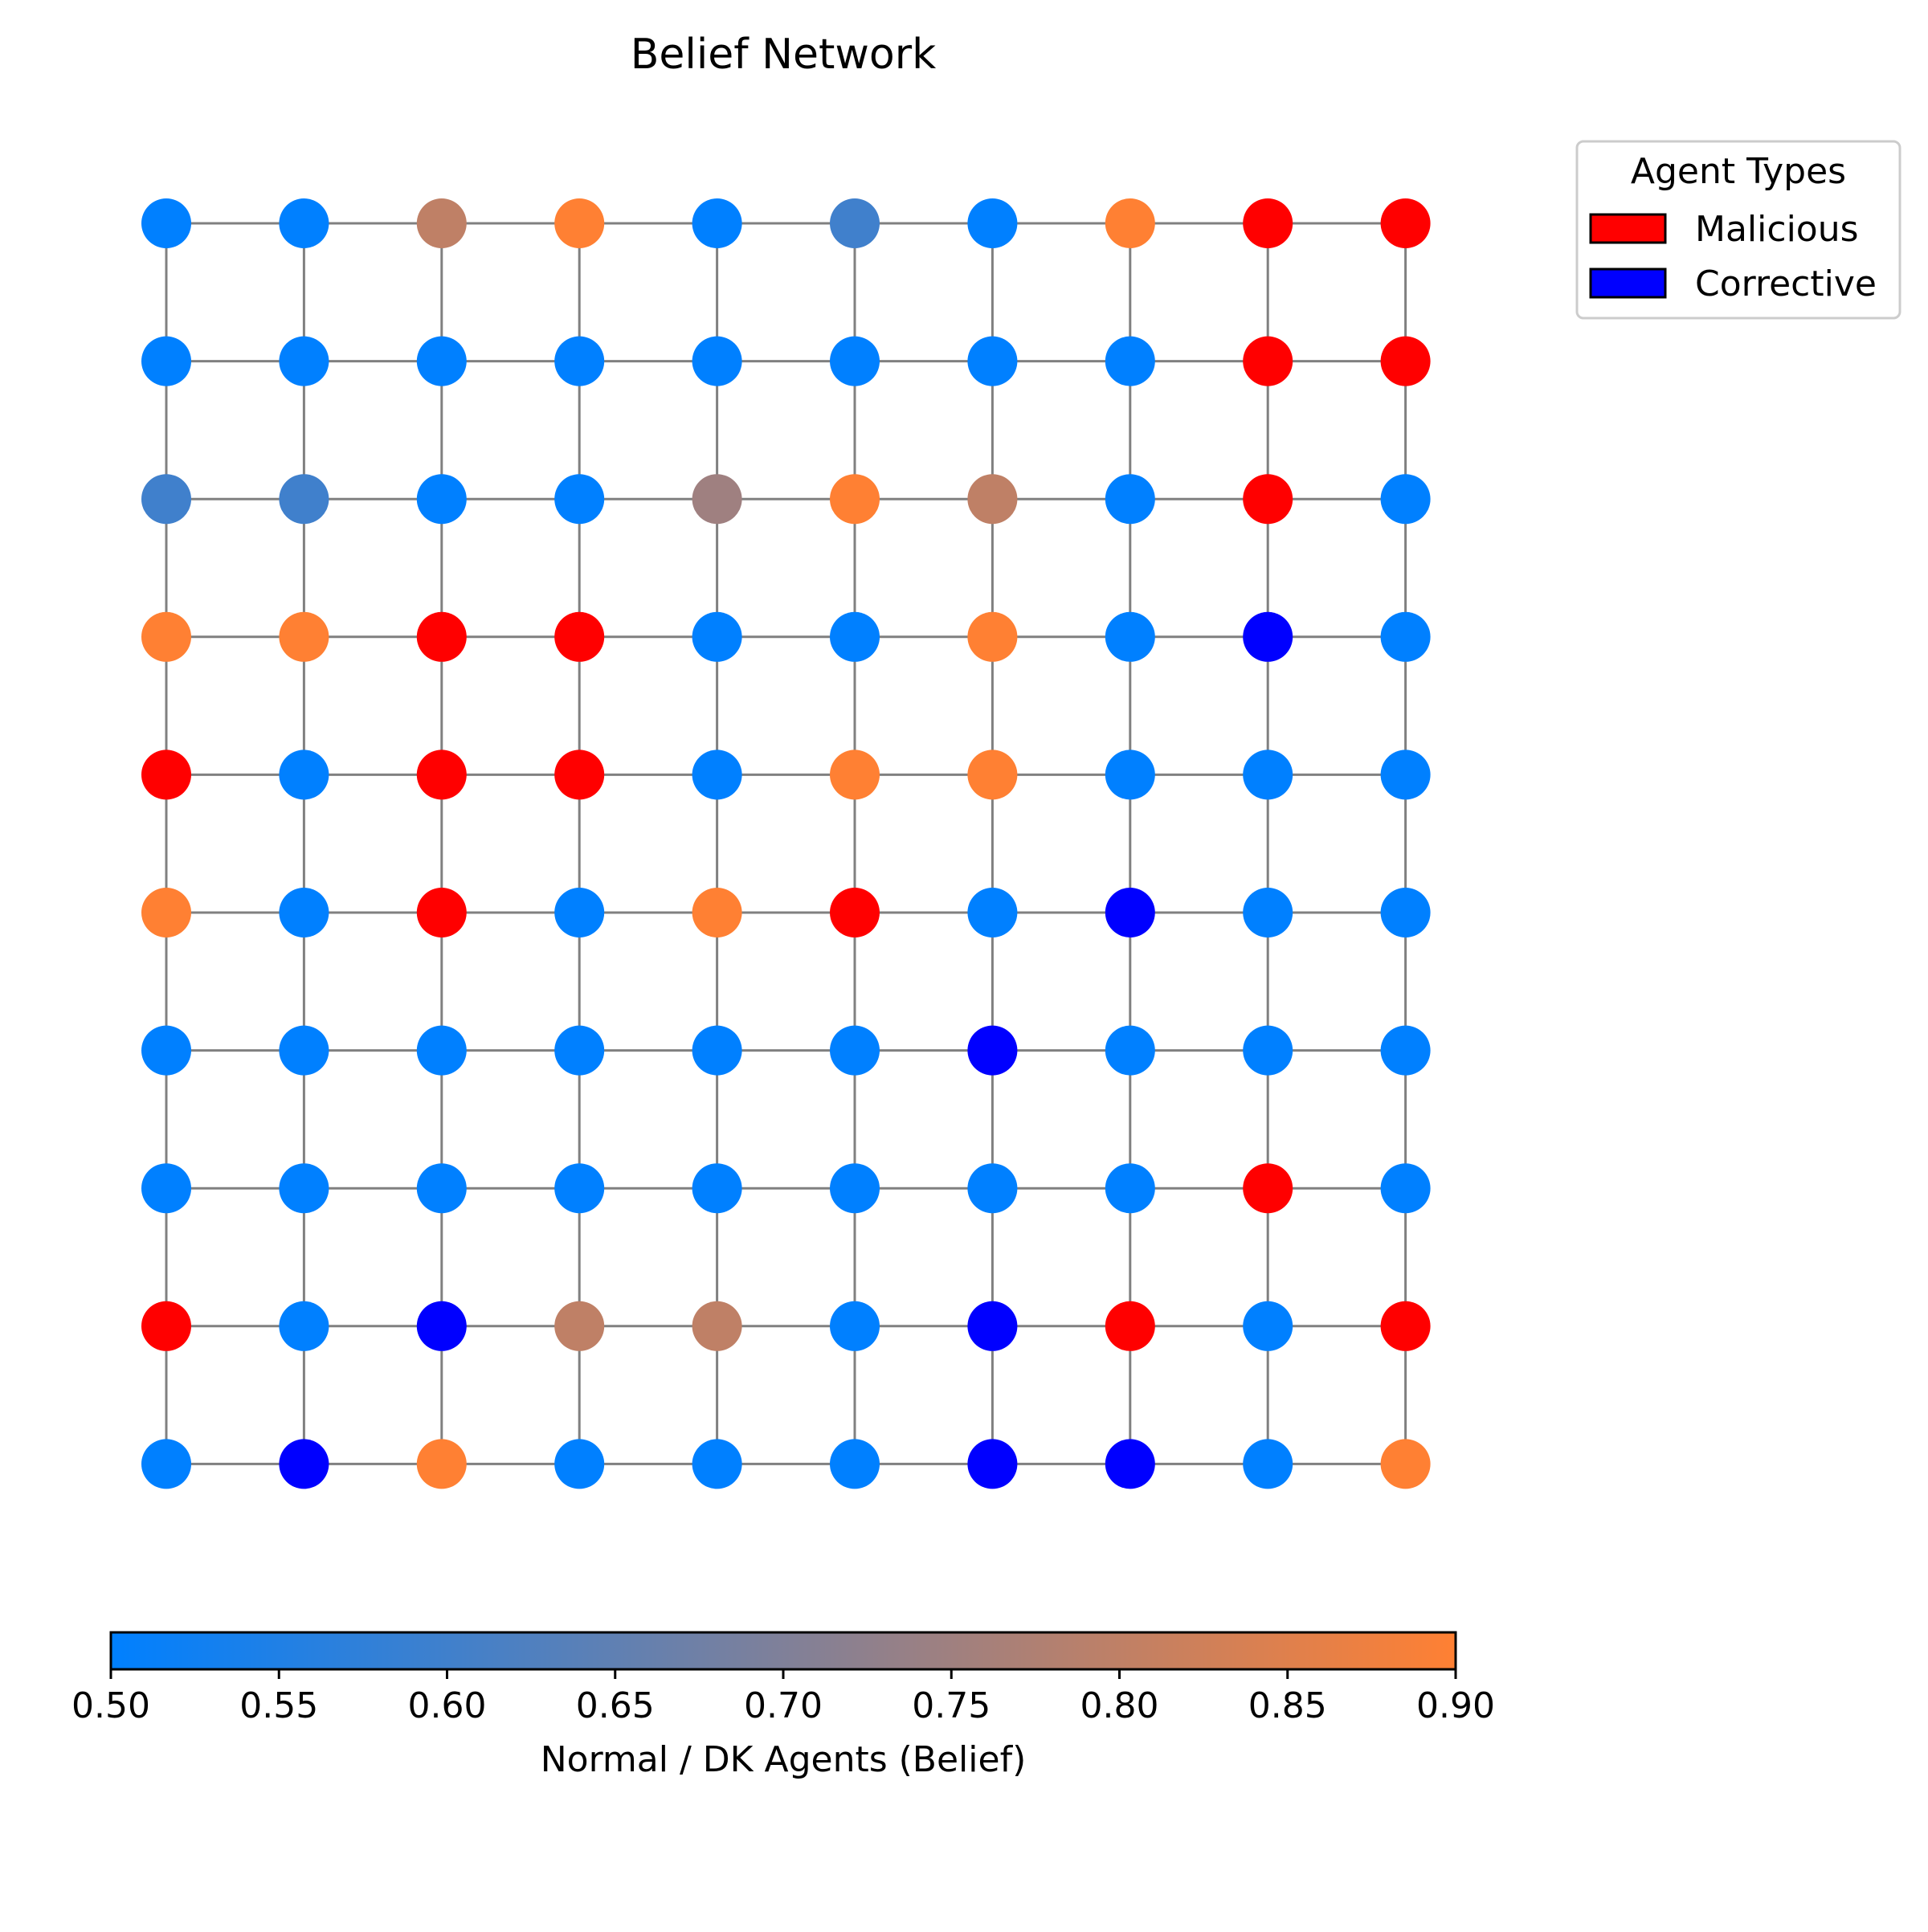 The width and height of the screenshot is (1928, 1932). I want to click on colorbar-tick-label-2: 0.60, so click(447, 1705).